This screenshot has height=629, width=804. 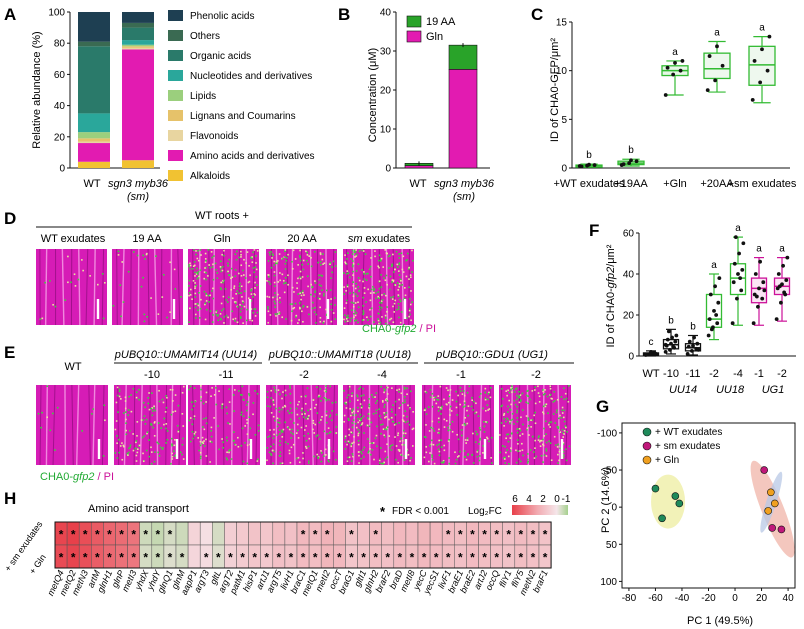 What do you see at coordinates (414, 36) in the screenshot?
I see `legend-swatch-gln` at bounding box center [414, 36].